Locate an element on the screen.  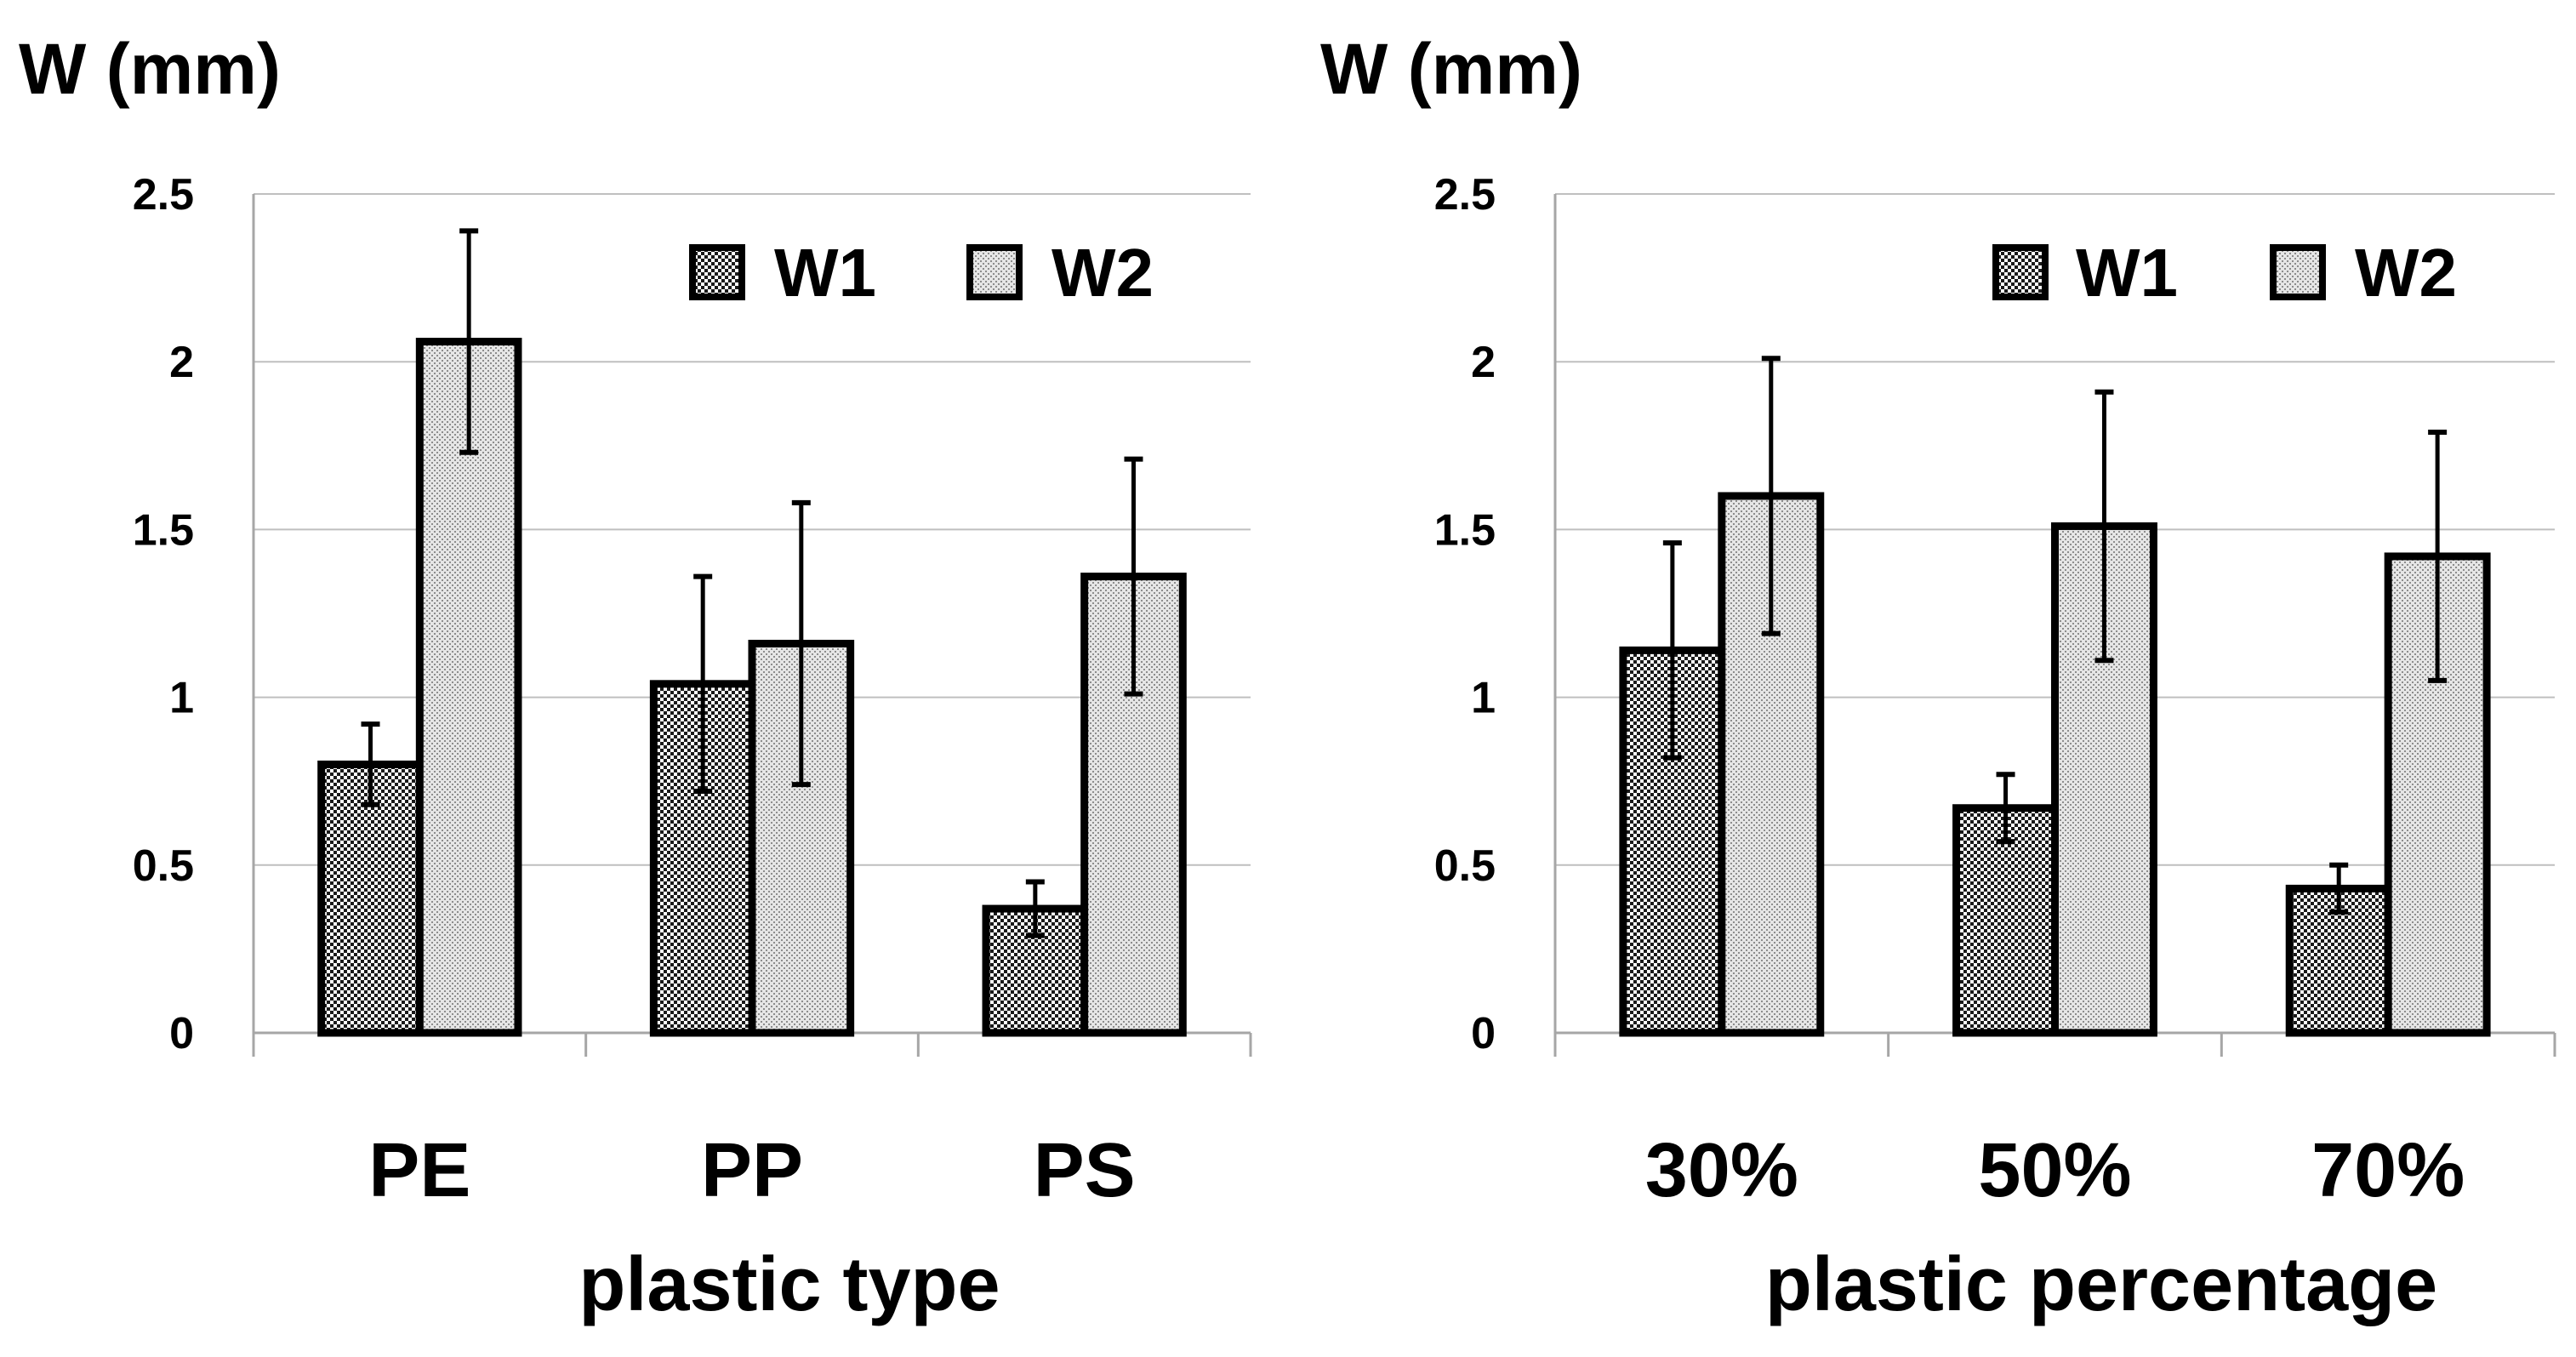
category-label: PP is located at coordinates (752, 1170).